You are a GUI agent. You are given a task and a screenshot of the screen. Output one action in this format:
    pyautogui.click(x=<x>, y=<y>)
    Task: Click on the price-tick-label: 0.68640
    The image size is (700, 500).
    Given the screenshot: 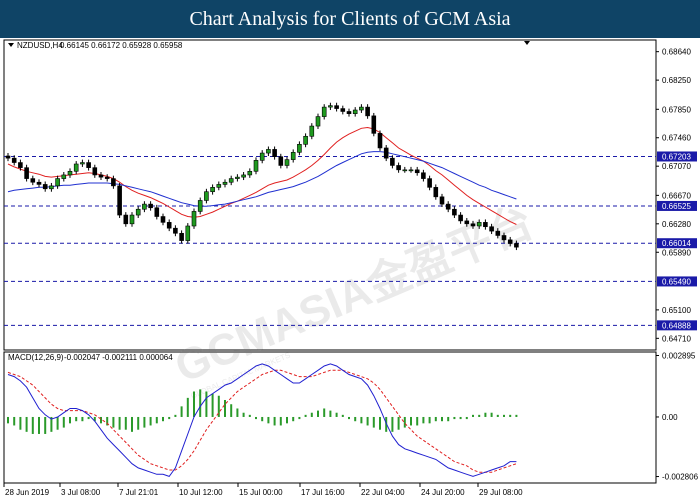 What is the action you would take?
    pyautogui.click(x=676, y=52)
    